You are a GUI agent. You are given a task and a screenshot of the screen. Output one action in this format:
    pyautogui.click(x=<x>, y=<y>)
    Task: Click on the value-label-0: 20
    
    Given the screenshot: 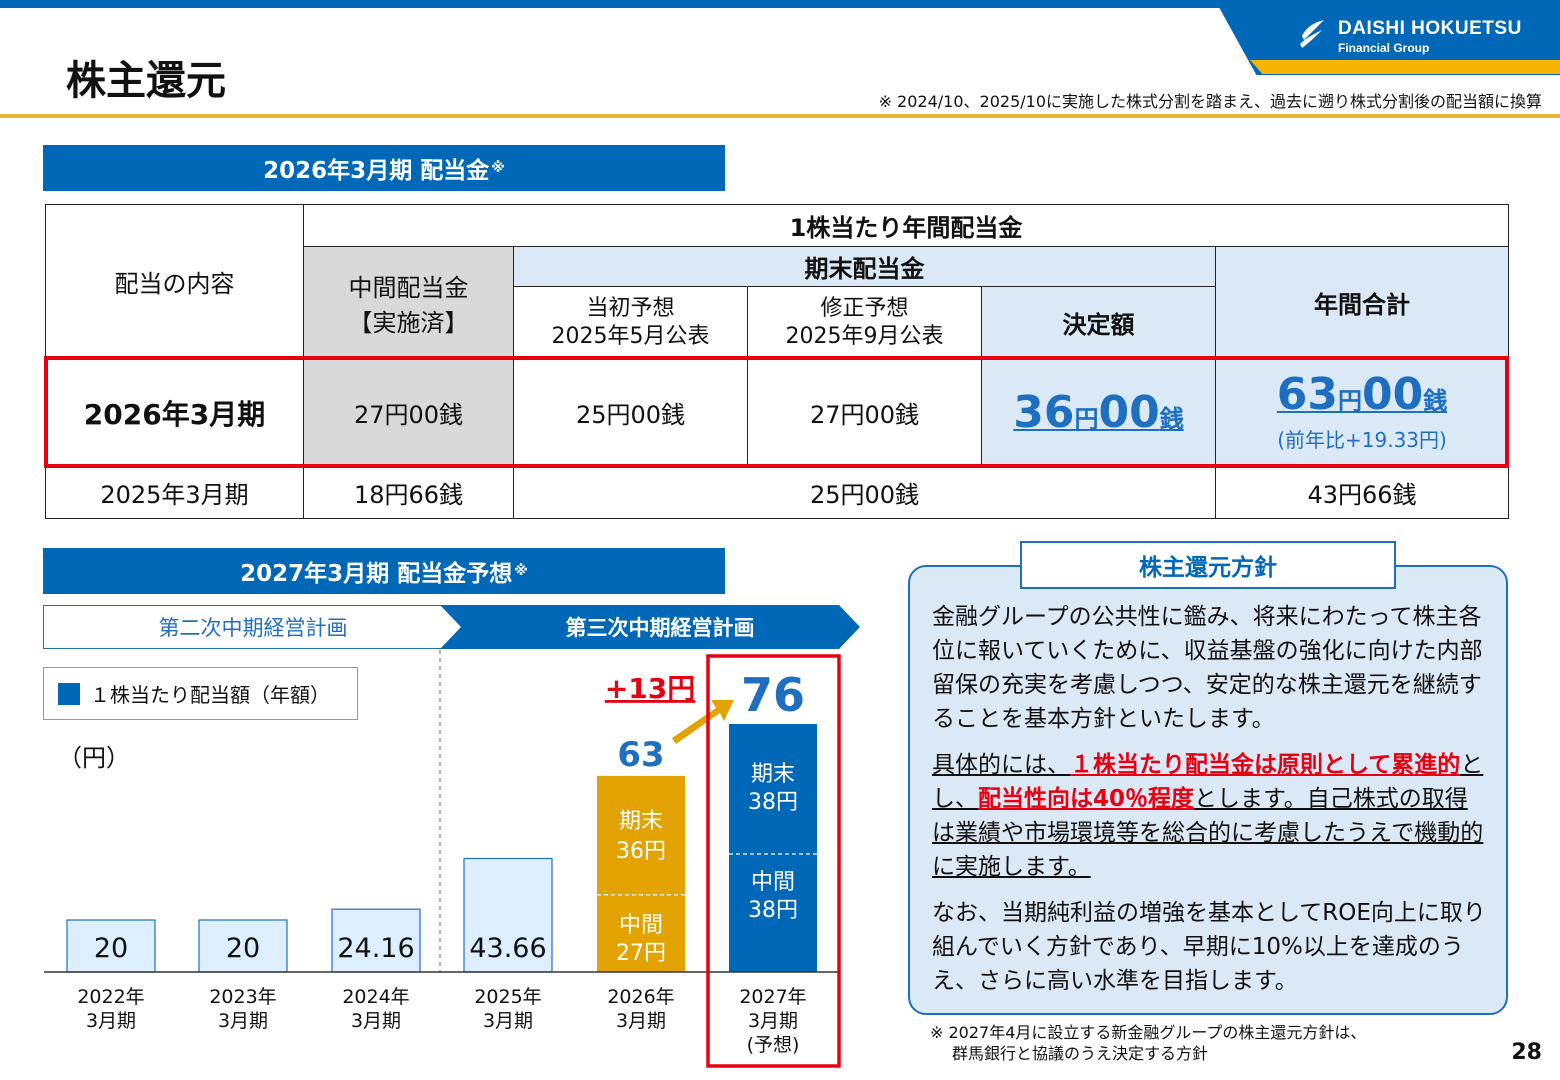 What is the action you would take?
    pyautogui.click(x=111, y=948)
    